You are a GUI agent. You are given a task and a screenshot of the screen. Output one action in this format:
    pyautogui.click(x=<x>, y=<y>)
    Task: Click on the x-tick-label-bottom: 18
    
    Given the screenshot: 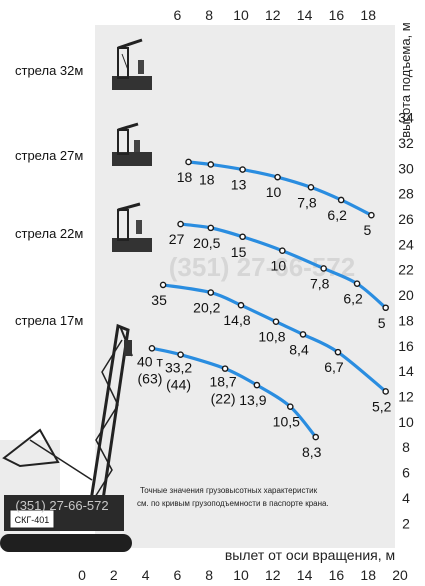 What is the action you would take?
    pyautogui.click(x=368, y=575)
    